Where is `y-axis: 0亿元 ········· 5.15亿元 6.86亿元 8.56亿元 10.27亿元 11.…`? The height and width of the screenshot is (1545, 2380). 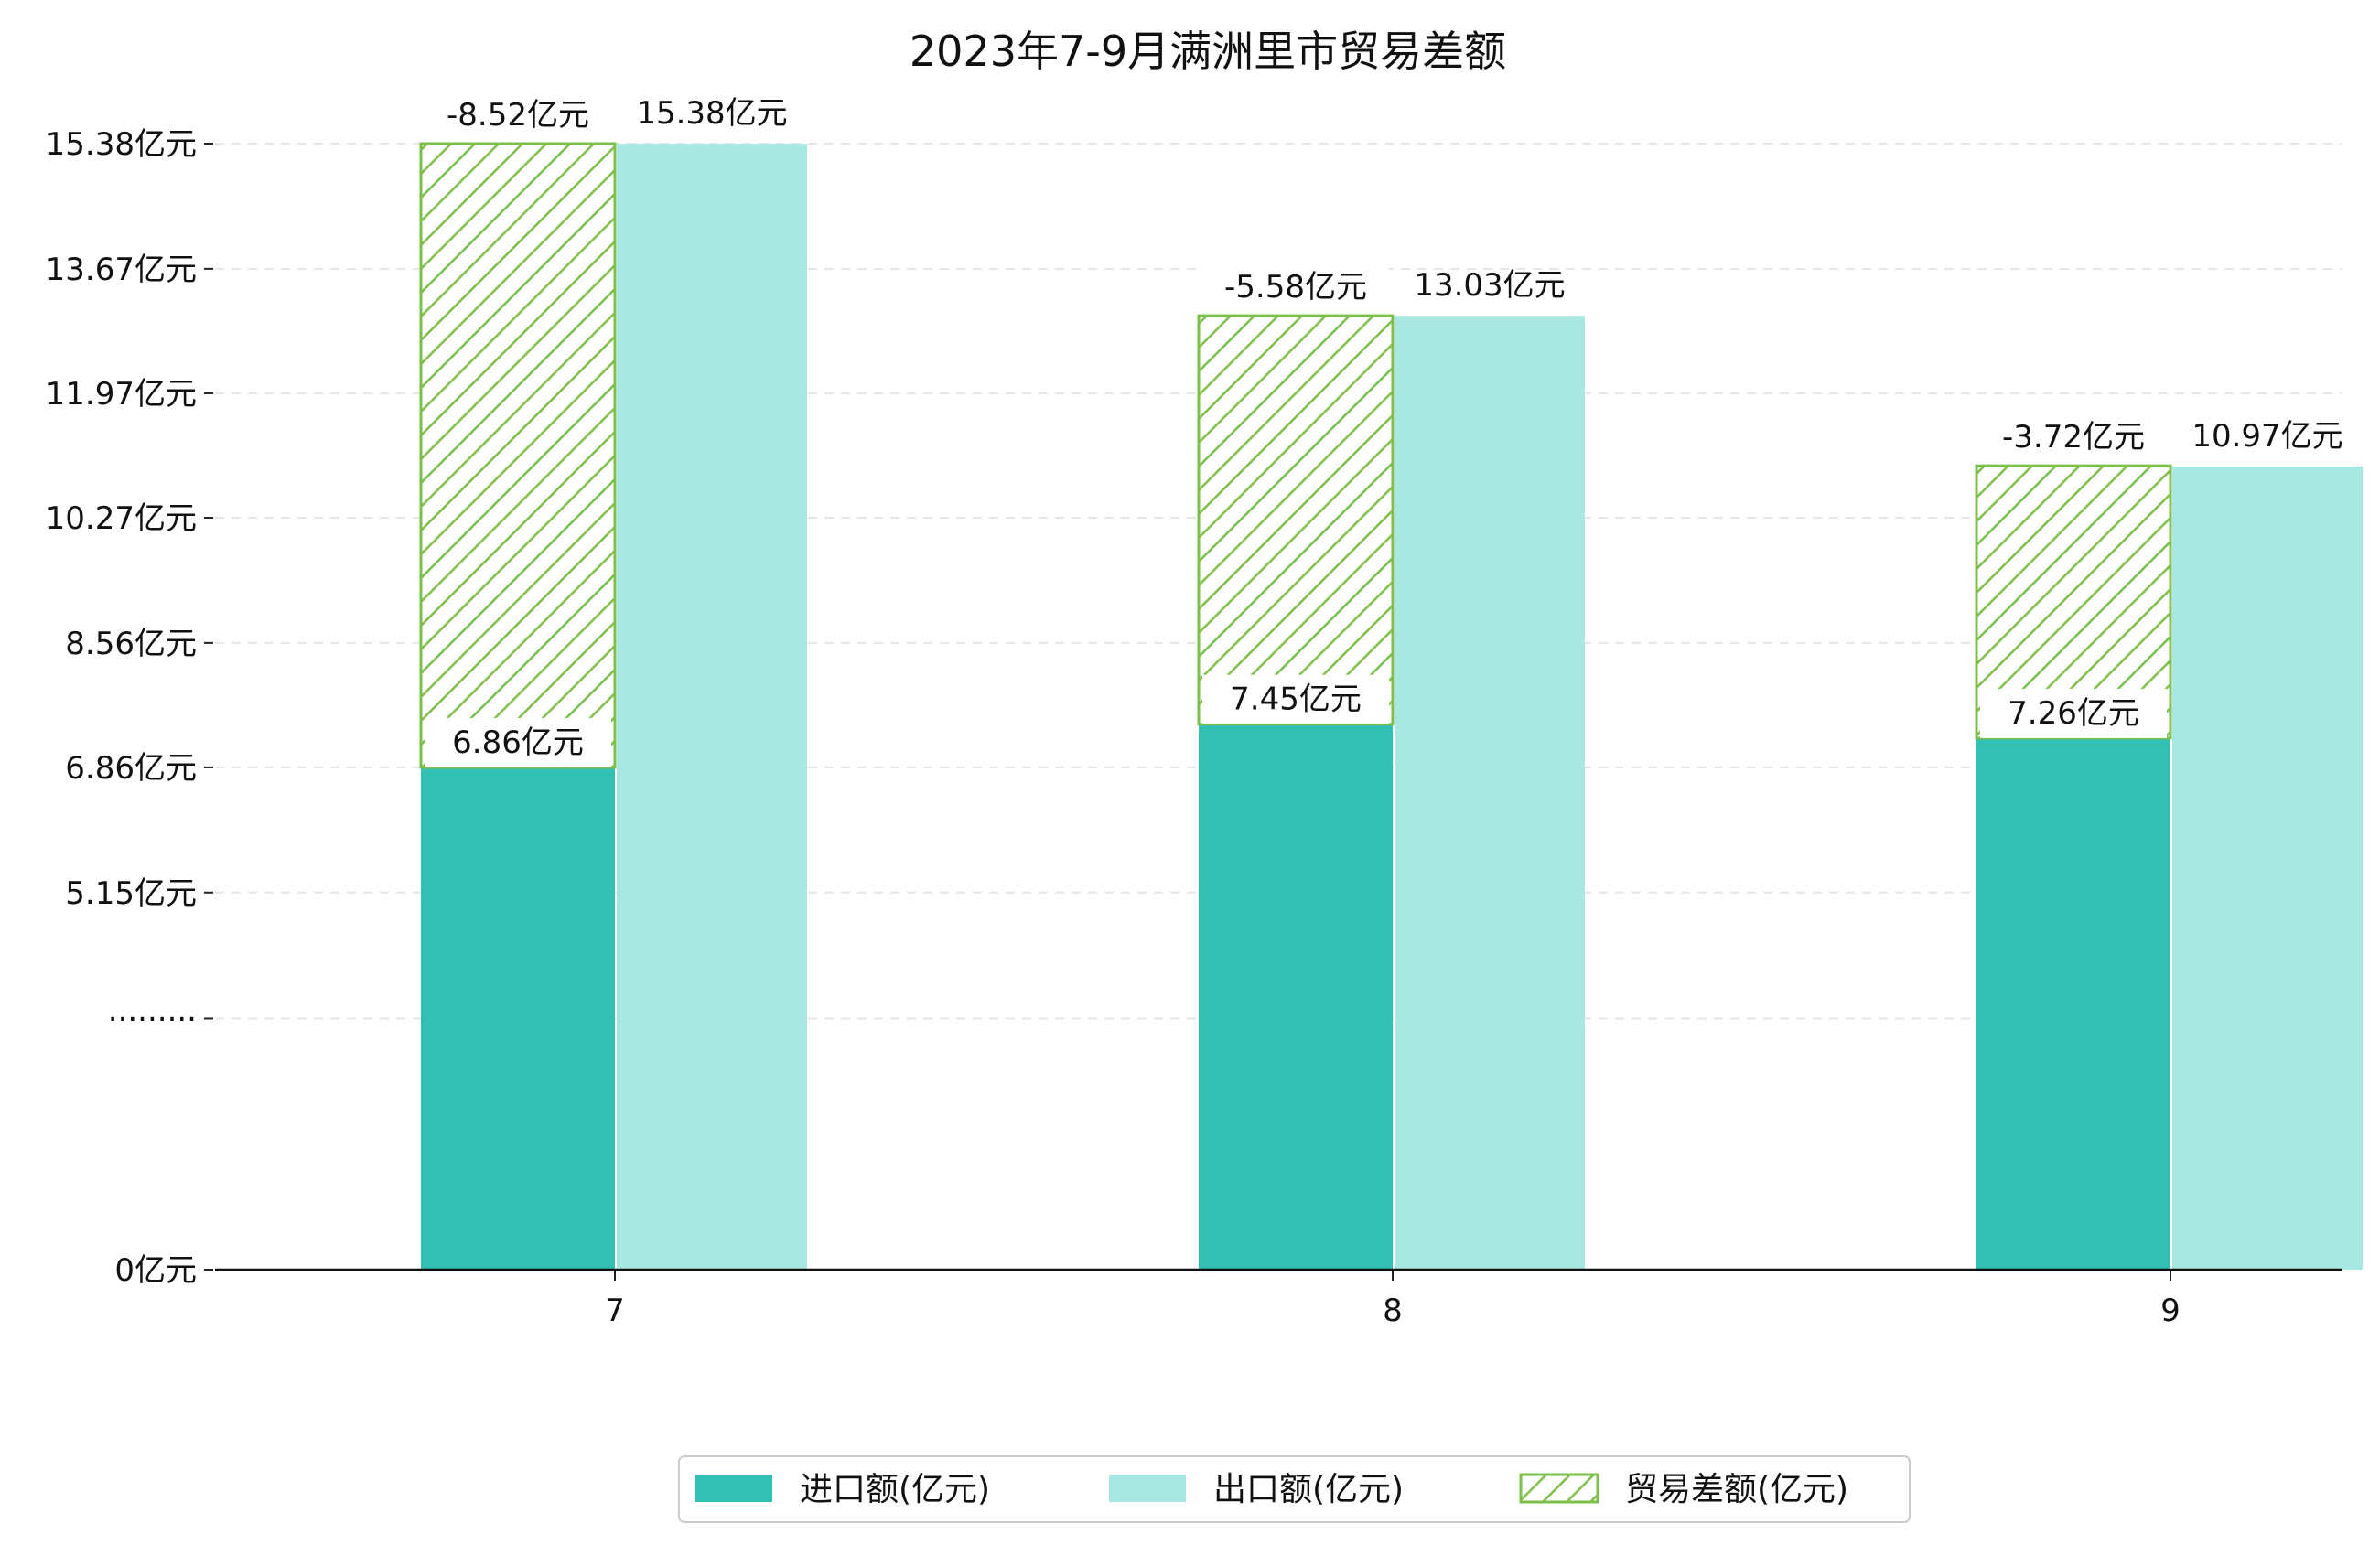 y-axis: 0亿元 ········· 5.15亿元 6.86亿元 8.56亿元 10.27亿元 11.… is located at coordinates (129, 707).